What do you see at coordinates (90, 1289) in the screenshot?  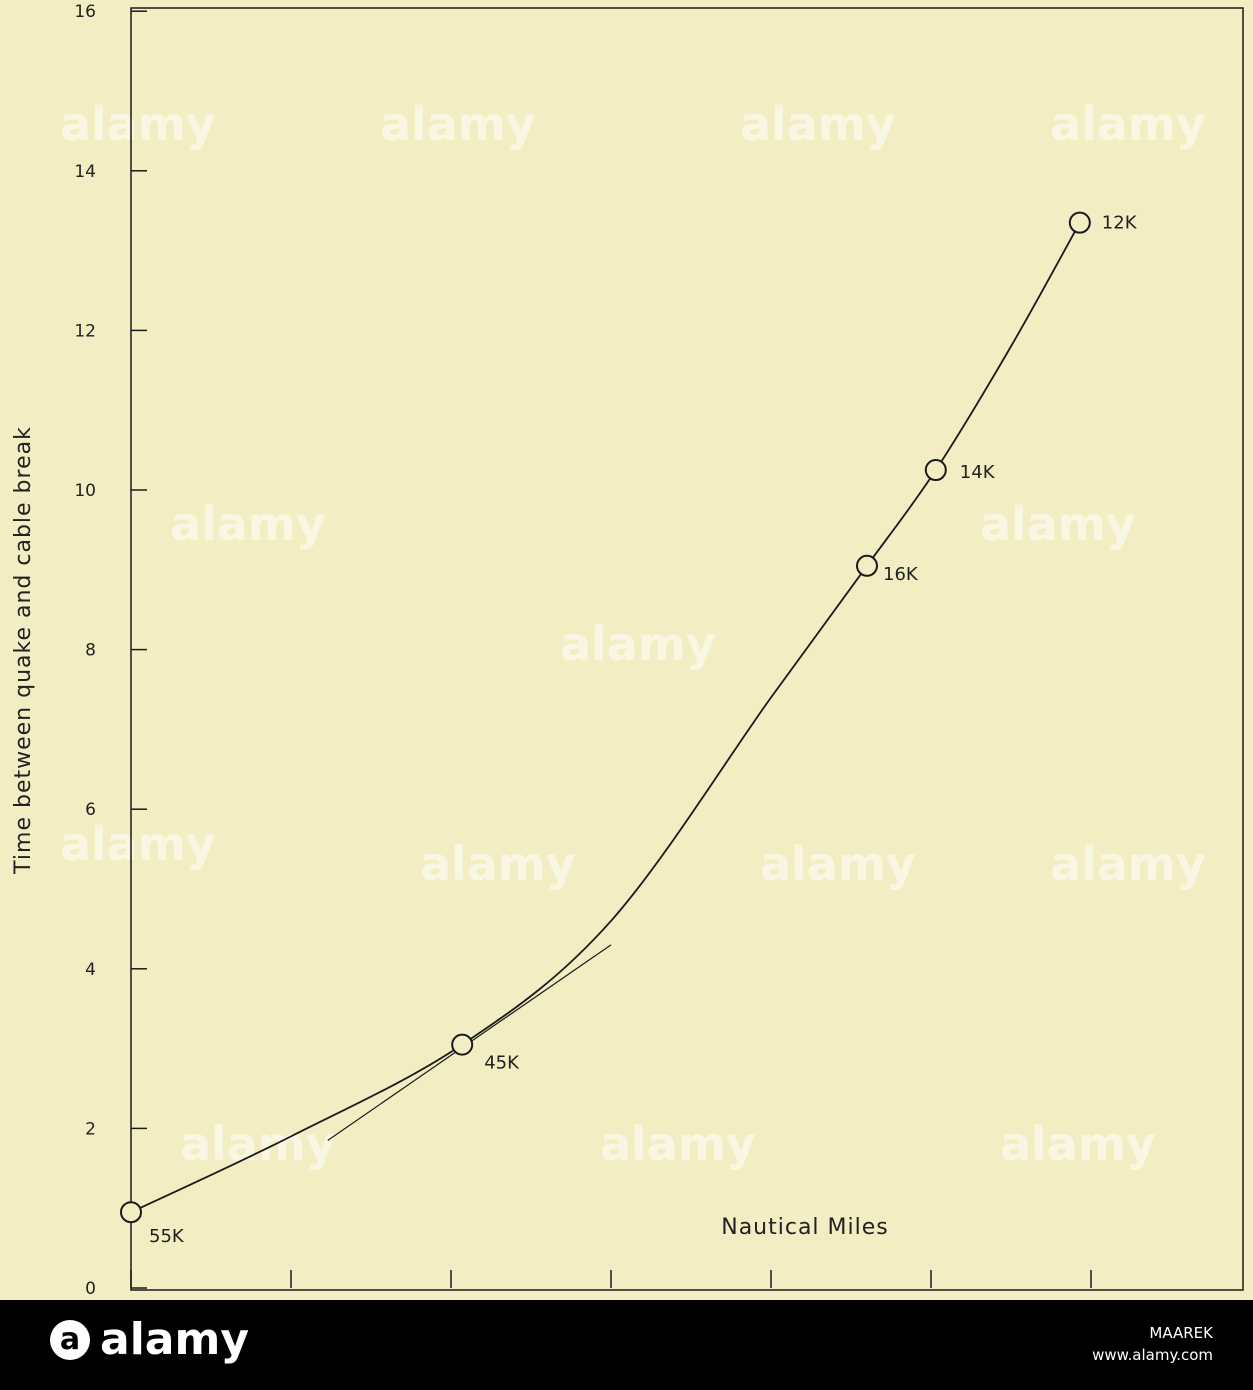 I see `y-tick-label: 0` at bounding box center [90, 1289].